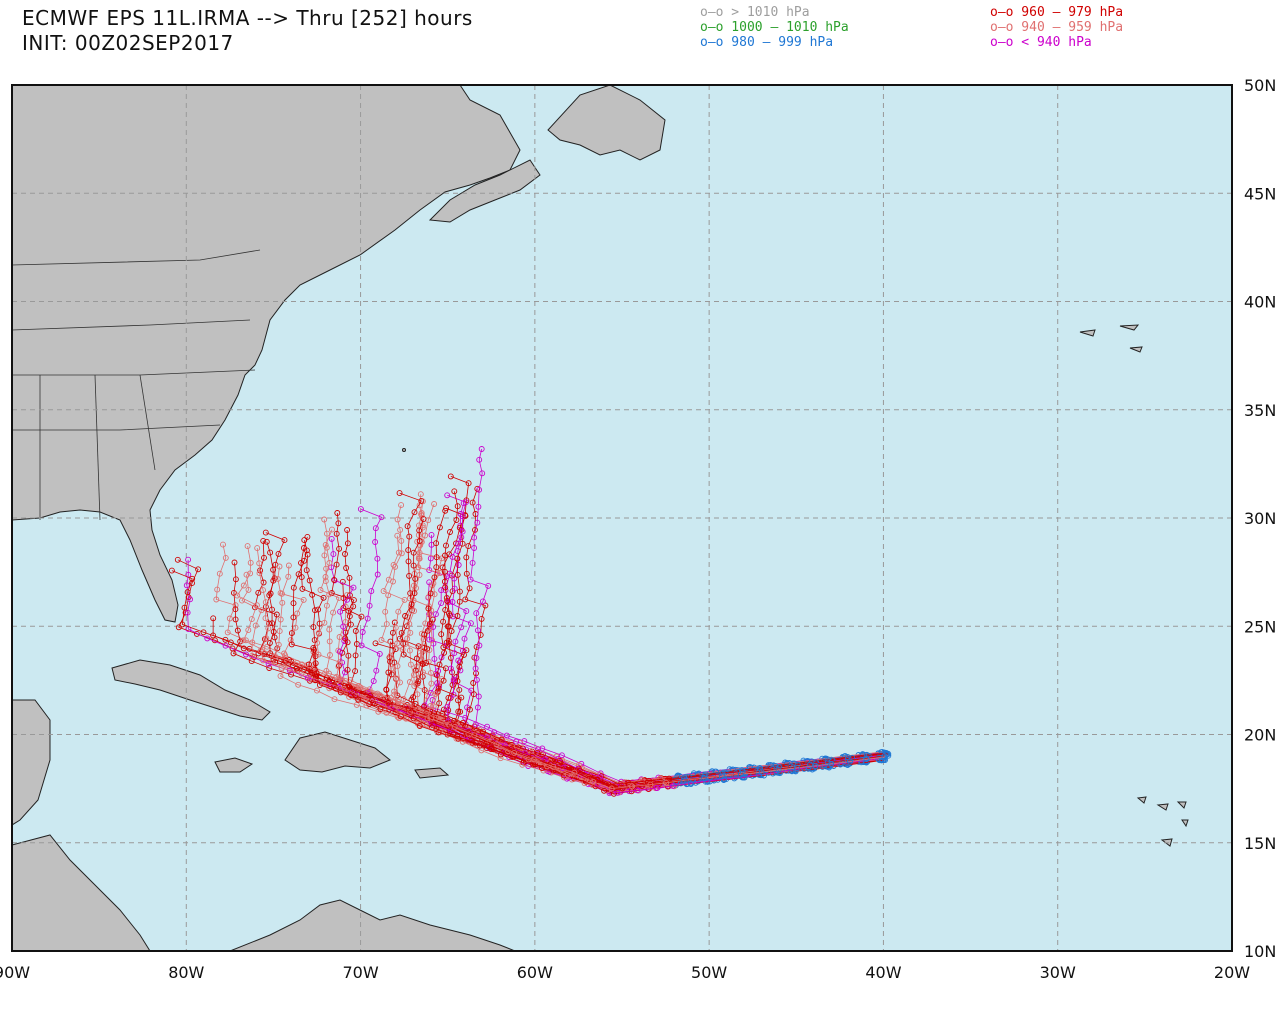 This screenshot has height=1024, width=1280. What do you see at coordinates (337, 752) in the screenshot?
I see `hispaniola` at bounding box center [337, 752].